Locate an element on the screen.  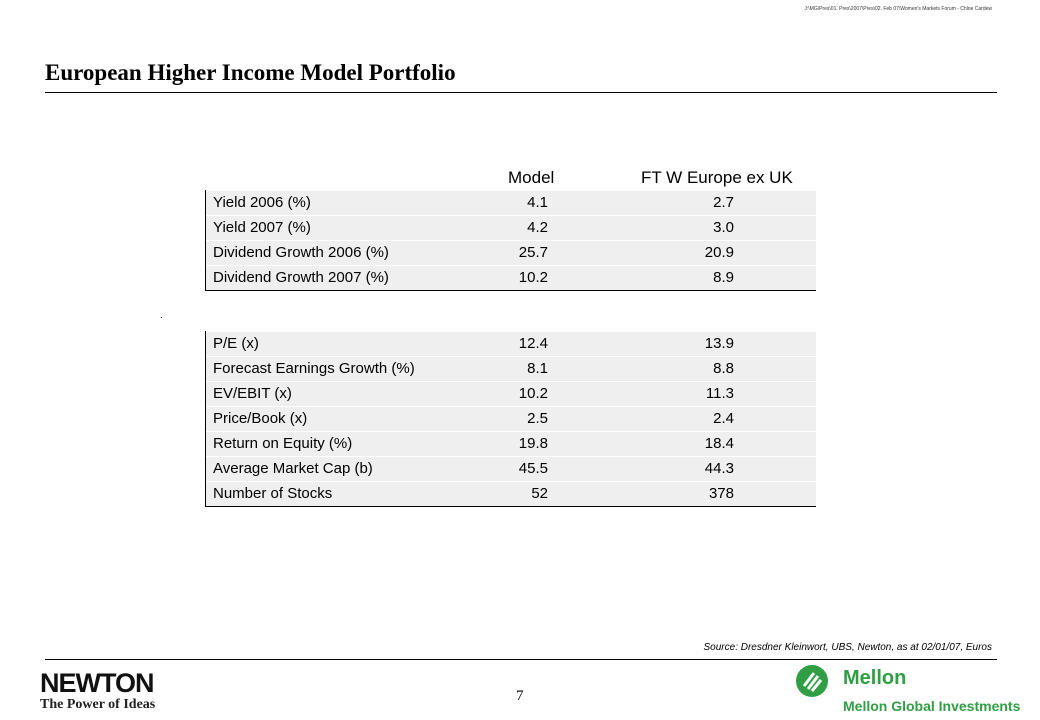
mellon-icon is located at coordinates (812, 681).